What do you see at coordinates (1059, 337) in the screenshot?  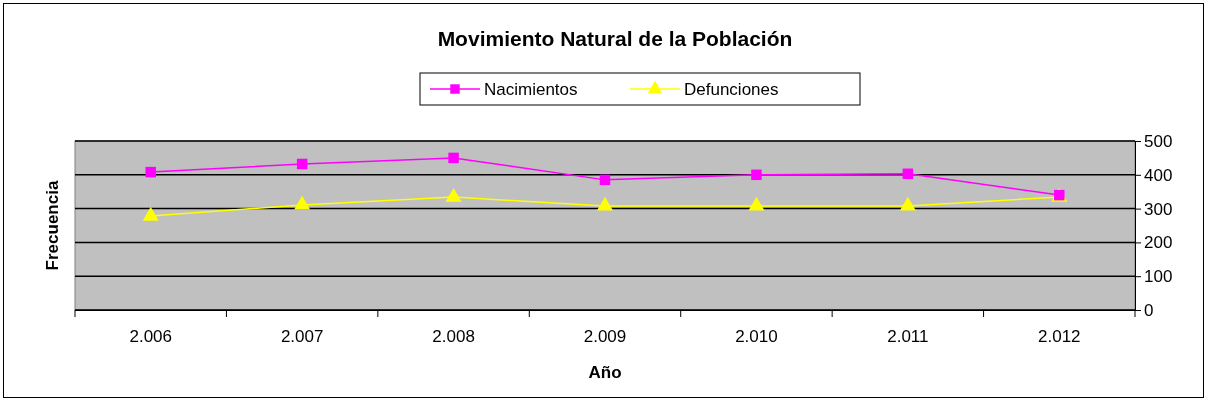 I see `x-tick-label: 2.012` at bounding box center [1059, 337].